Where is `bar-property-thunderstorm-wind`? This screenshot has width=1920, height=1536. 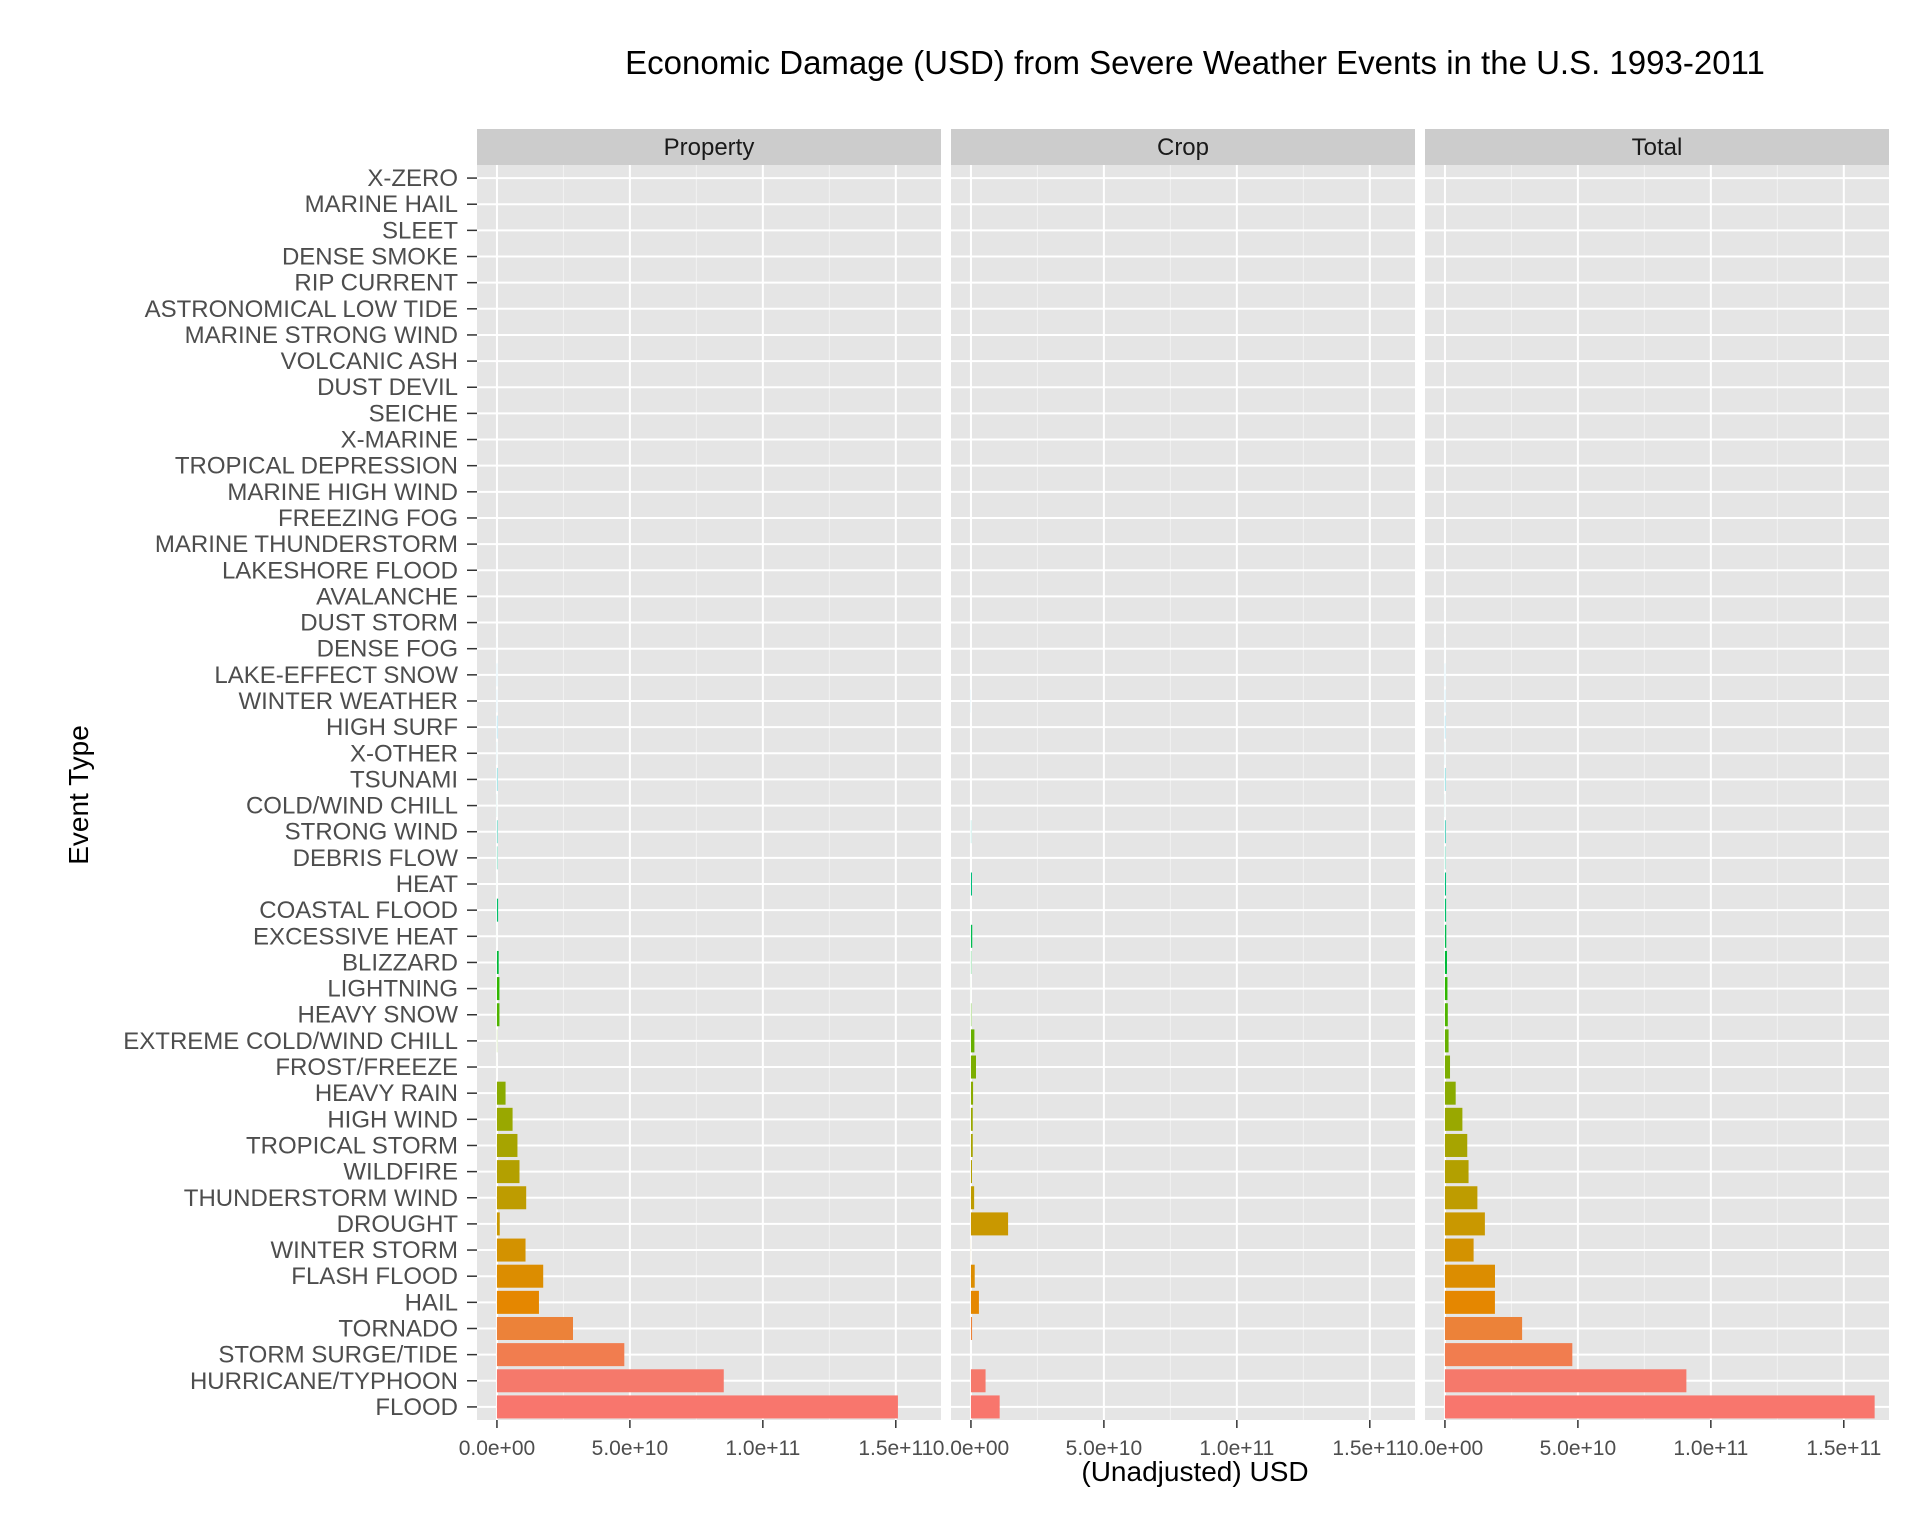
bar-property-thunderstorm-wind is located at coordinates (511, 1198).